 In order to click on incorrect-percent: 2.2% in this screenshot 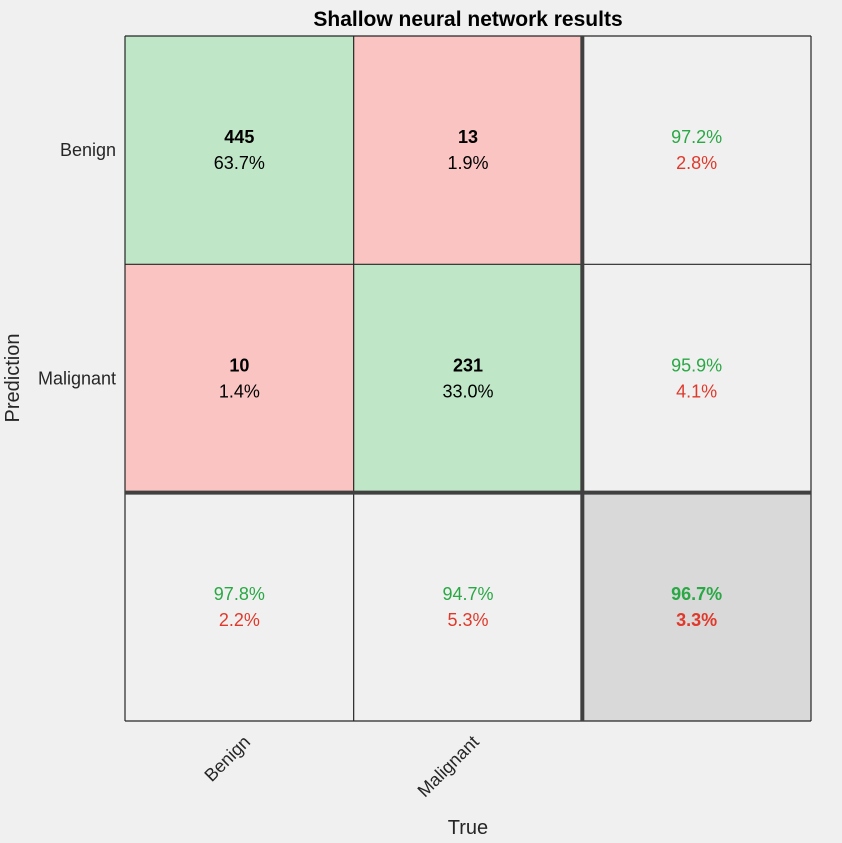, I will do `click(239, 620)`.